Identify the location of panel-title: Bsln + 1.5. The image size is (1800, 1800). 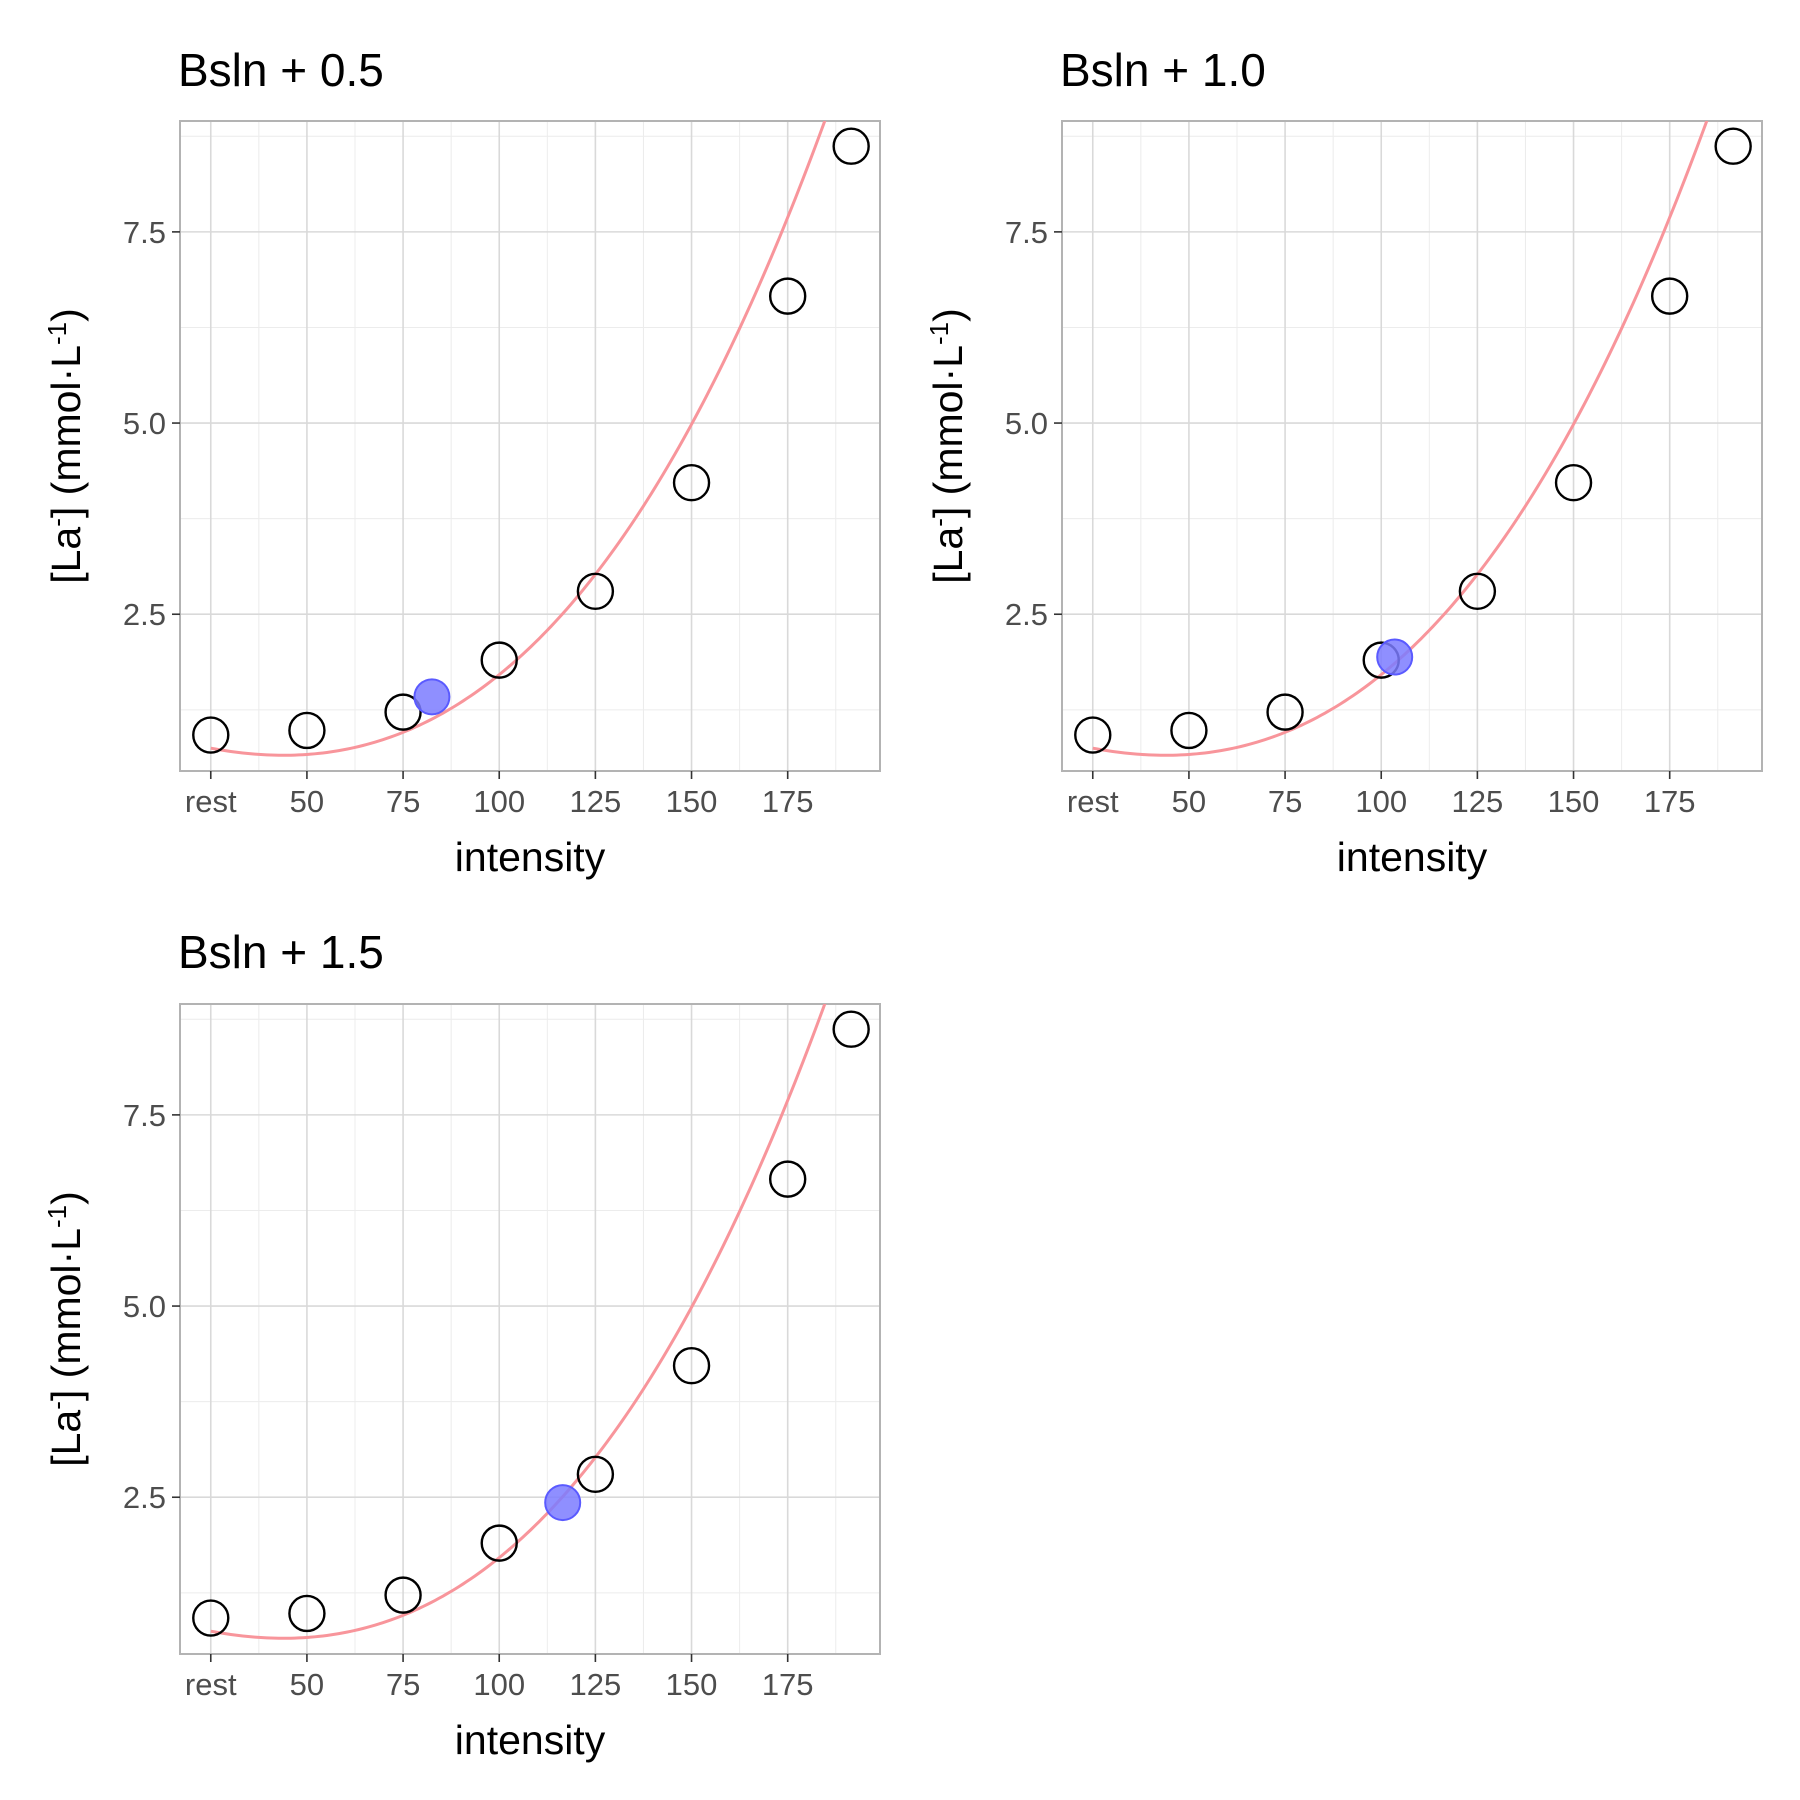
(281, 952).